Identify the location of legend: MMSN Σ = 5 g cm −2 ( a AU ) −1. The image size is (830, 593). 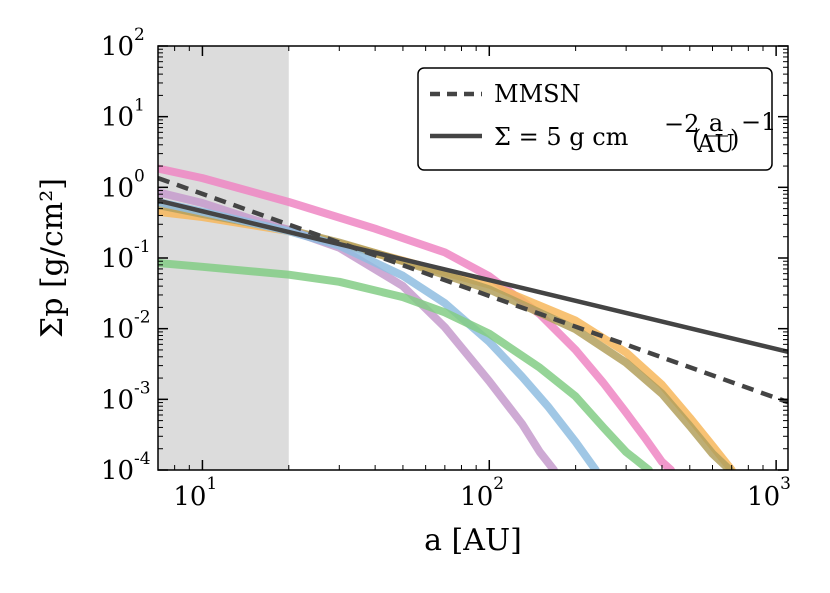
(596, 119).